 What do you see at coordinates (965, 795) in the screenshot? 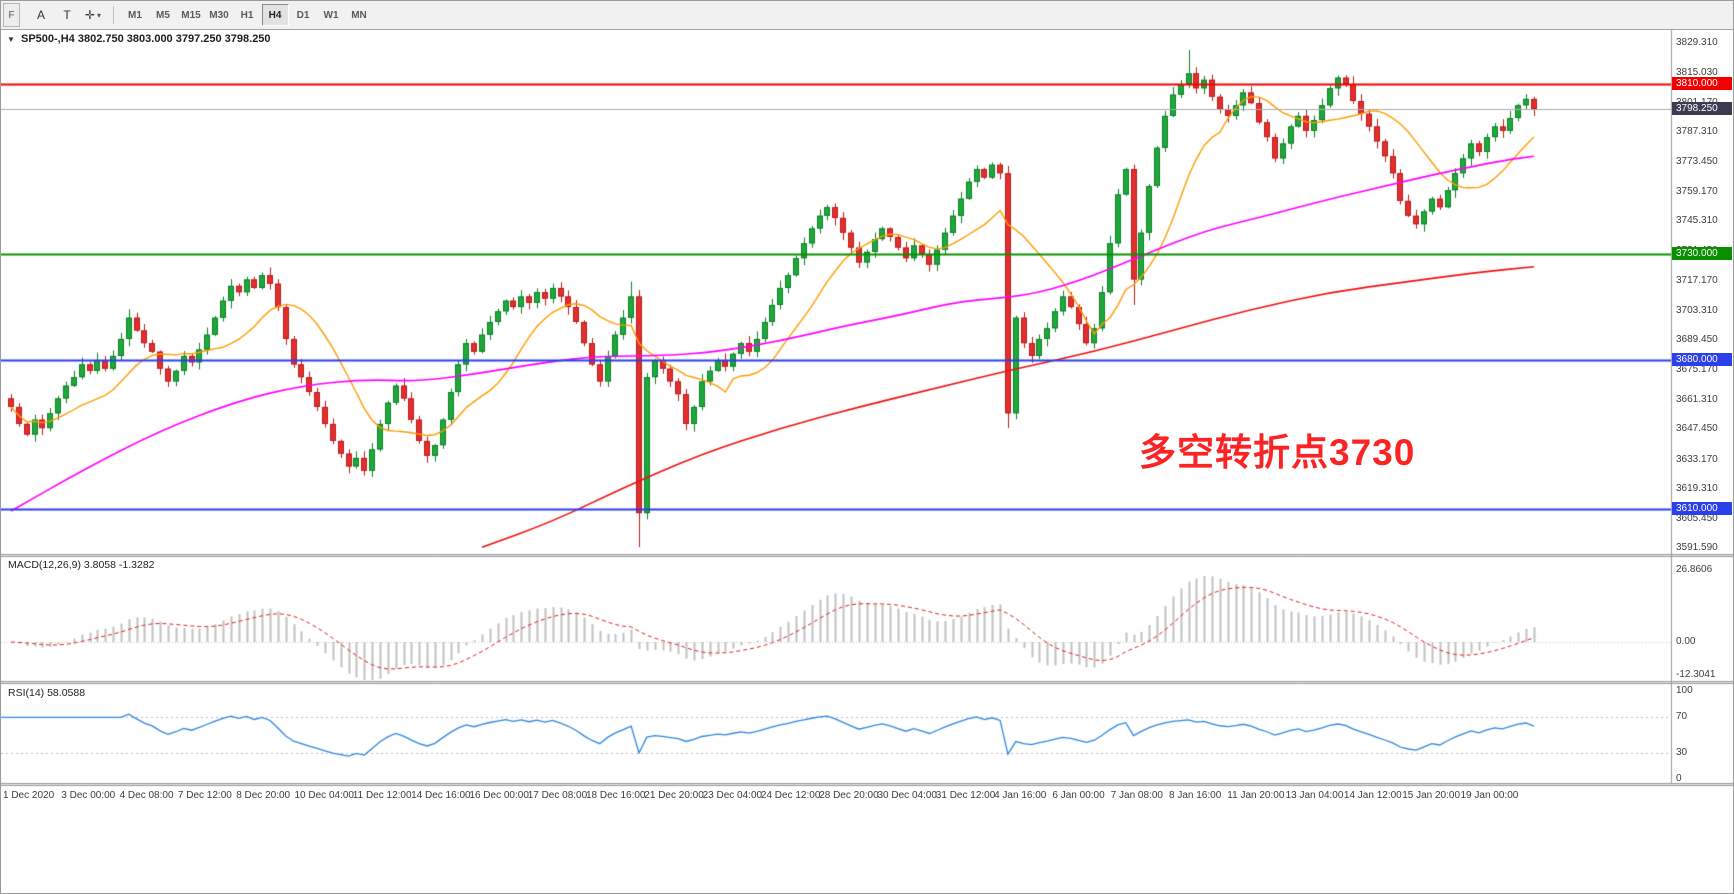
I see `time-axis-label: 31 Dec 12:00` at bounding box center [965, 795].